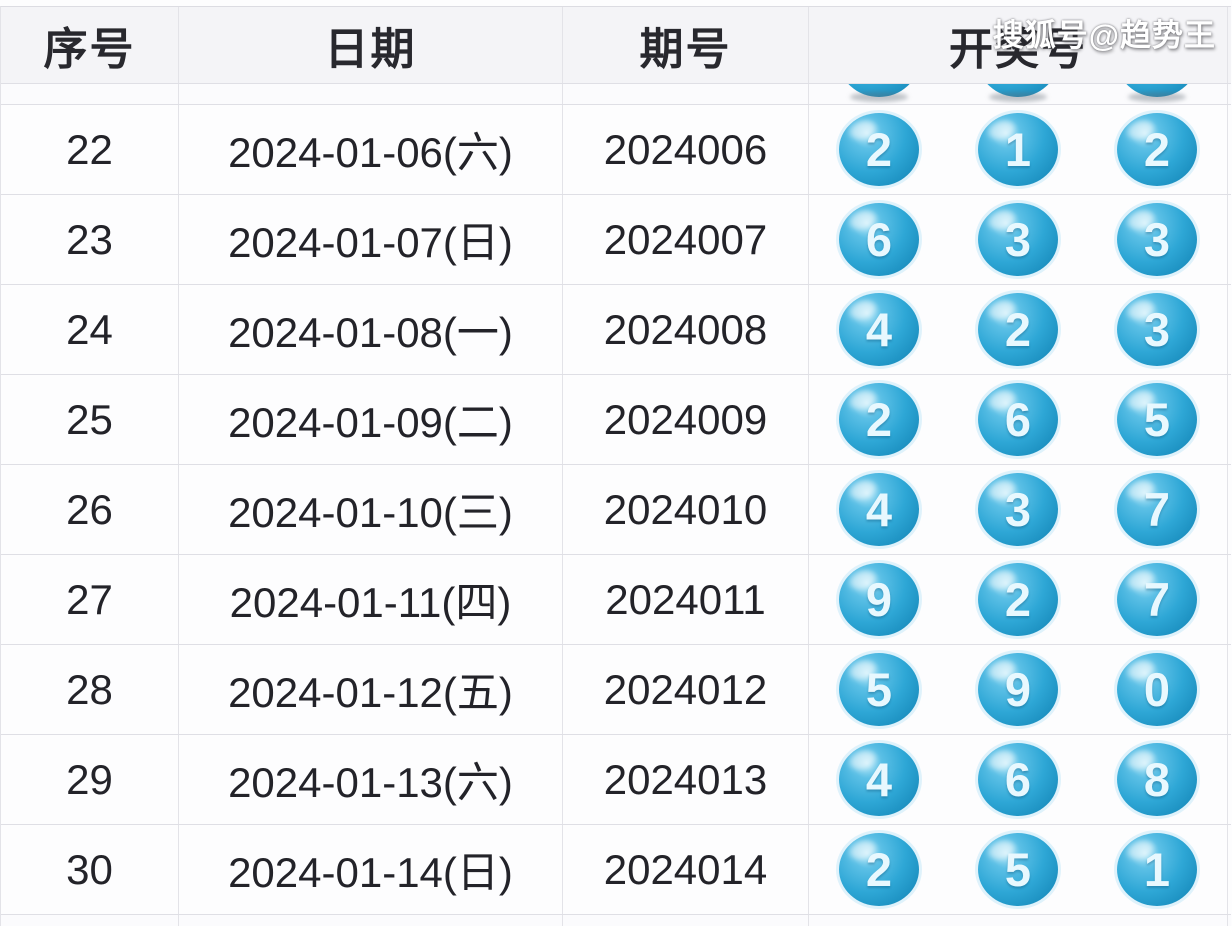 The height and width of the screenshot is (926, 1232). I want to click on cell-draw-numbers: 4 6 8, so click(1018, 779).